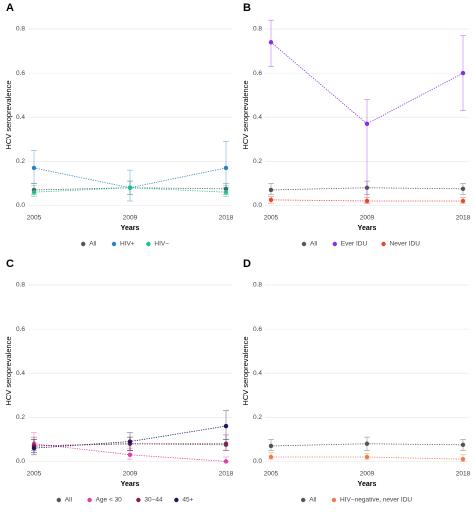  I want to click on legend-label: Age < 30, so click(109, 500).